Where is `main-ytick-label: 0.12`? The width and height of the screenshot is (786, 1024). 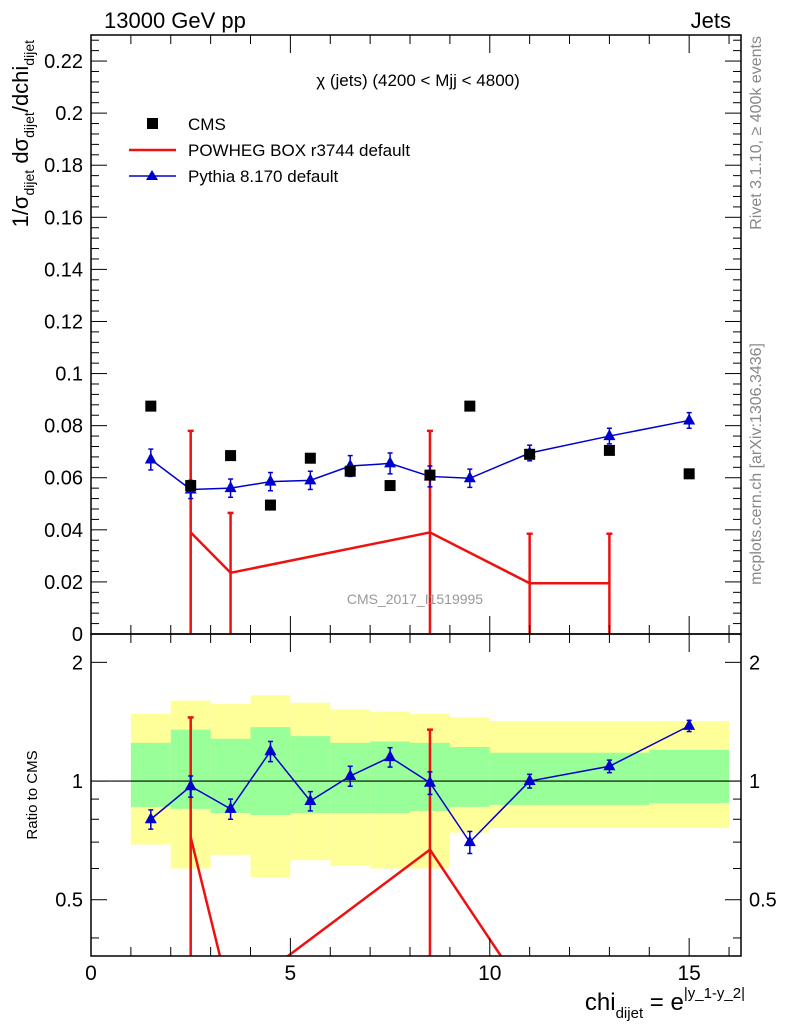 main-ytick-label: 0.12 is located at coordinates (63, 322).